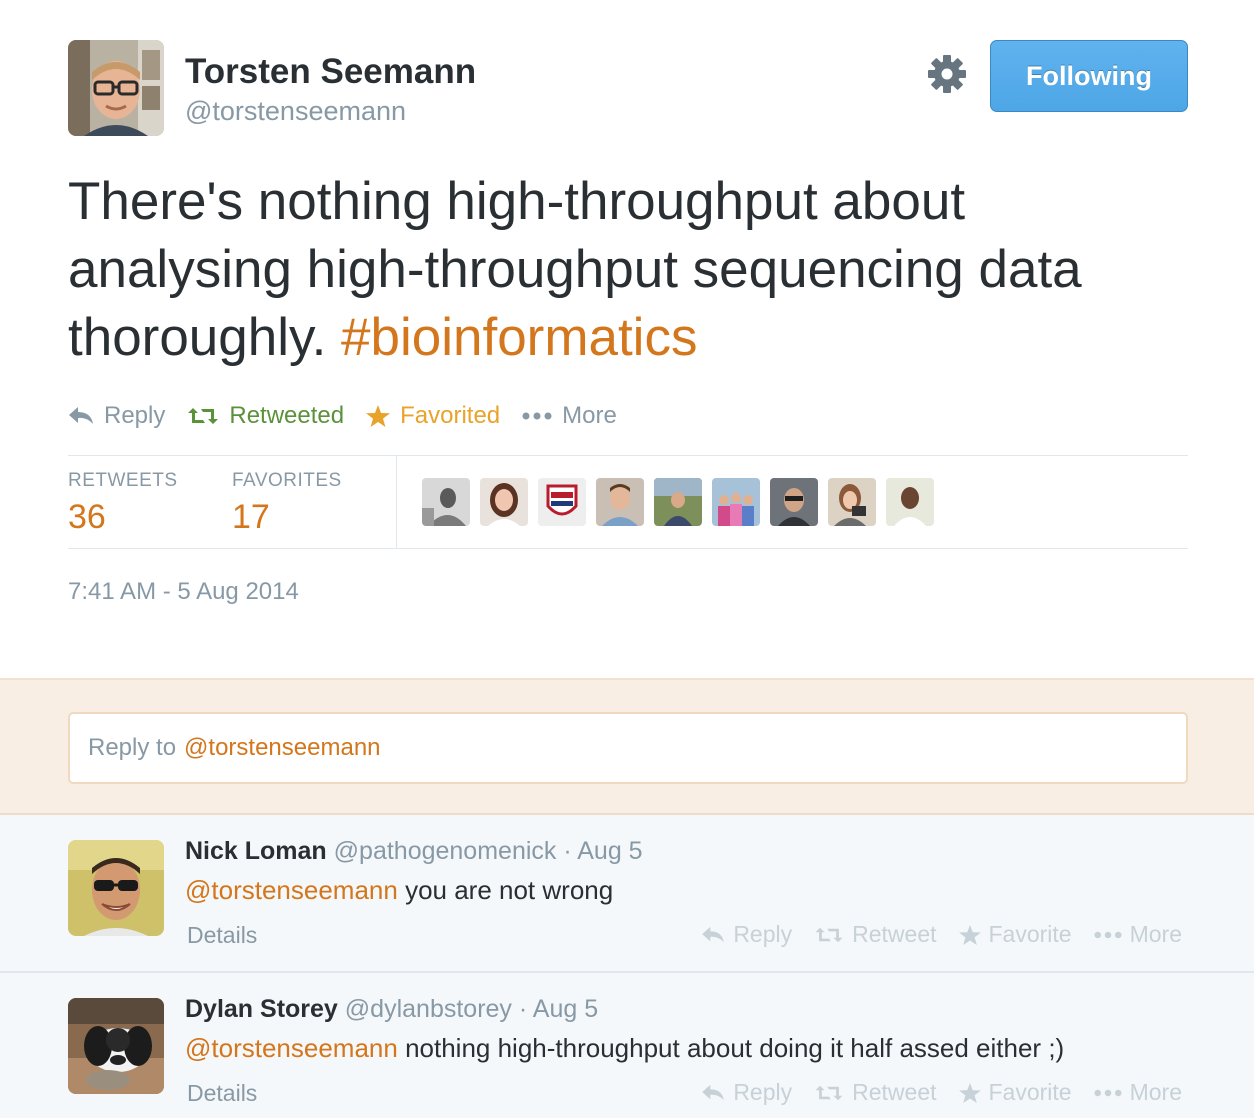 The image size is (1254, 1118). What do you see at coordinates (353, 416) in the screenshot?
I see `tweet-actions: Reply Retweeted Favorited More` at bounding box center [353, 416].